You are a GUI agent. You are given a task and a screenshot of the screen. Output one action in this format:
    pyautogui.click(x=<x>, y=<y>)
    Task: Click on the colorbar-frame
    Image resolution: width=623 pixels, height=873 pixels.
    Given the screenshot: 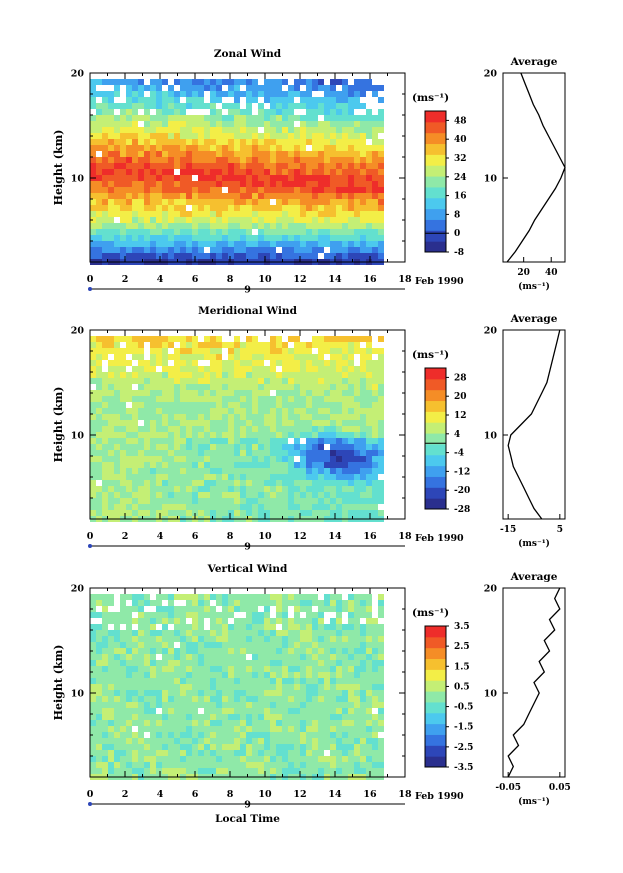 What is the action you would take?
    pyautogui.click(x=435, y=696)
    